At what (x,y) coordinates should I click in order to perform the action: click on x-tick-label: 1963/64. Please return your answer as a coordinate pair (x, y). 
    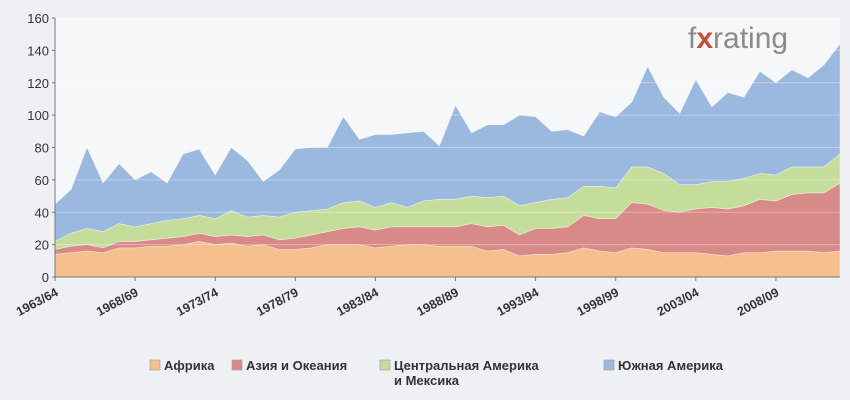
    Looking at the image, I should click on (37, 302).